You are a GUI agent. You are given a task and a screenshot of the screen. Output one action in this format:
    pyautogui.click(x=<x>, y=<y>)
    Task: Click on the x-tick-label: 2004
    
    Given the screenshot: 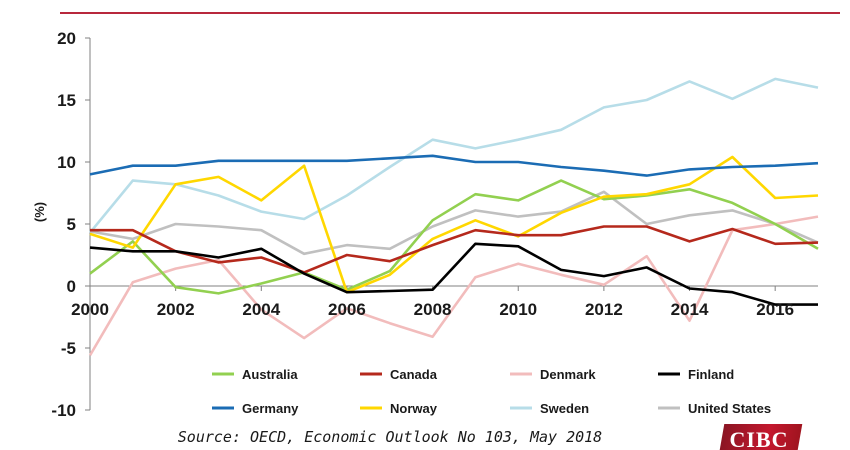 What is the action you would take?
    pyautogui.click(x=261, y=309)
    